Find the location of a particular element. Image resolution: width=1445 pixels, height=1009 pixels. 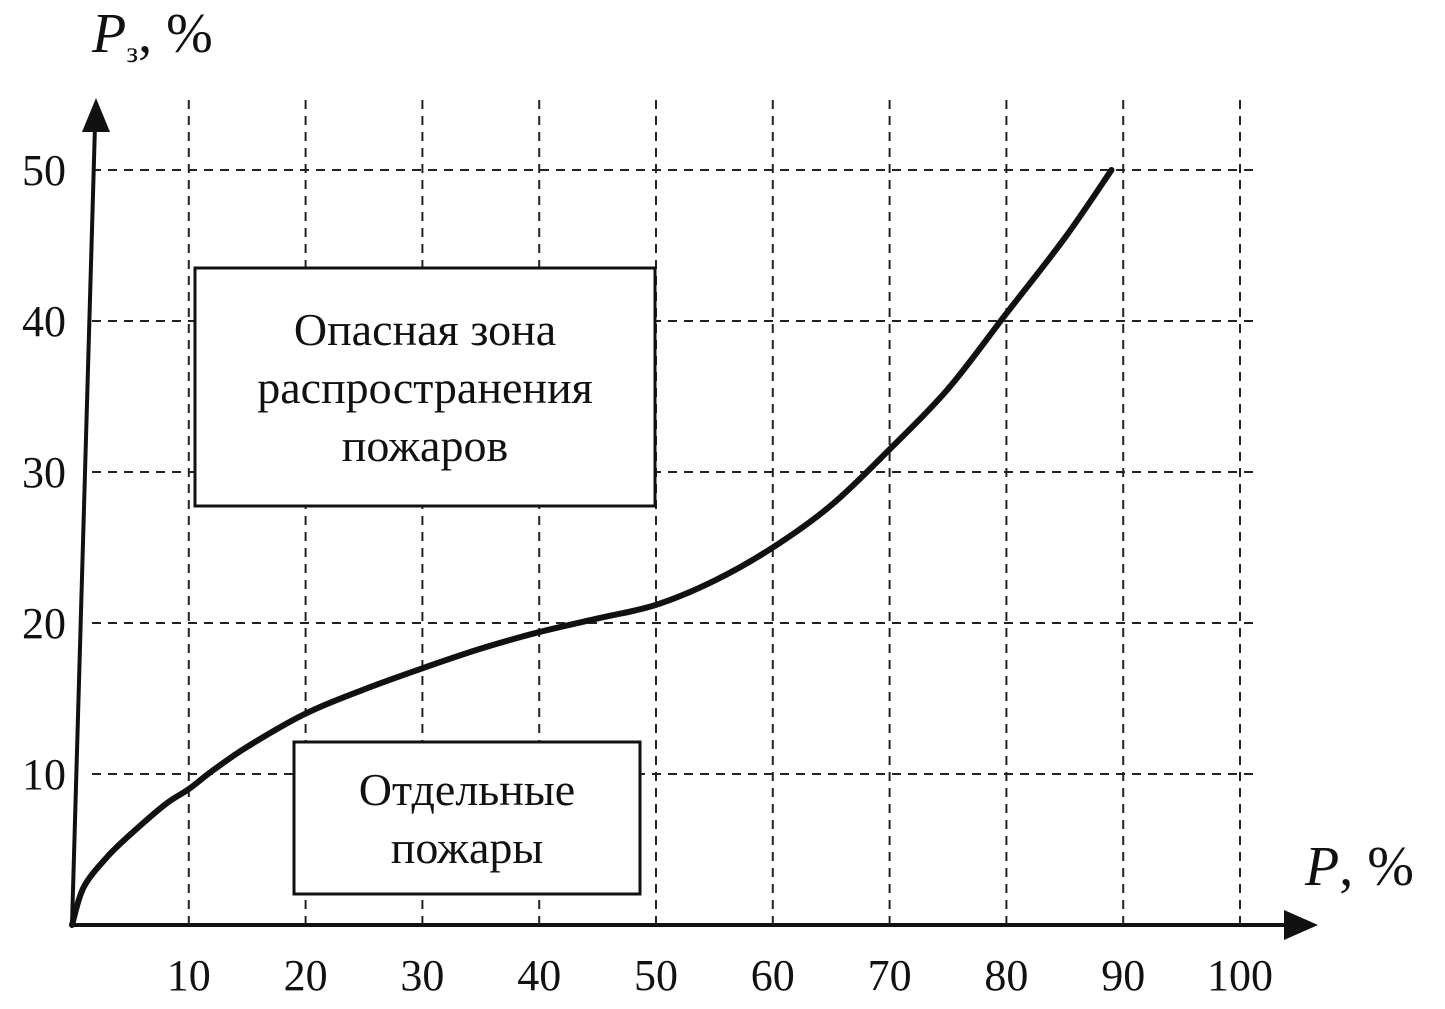

x-tick-label-50: 50 is located at coordinates (656, 975).